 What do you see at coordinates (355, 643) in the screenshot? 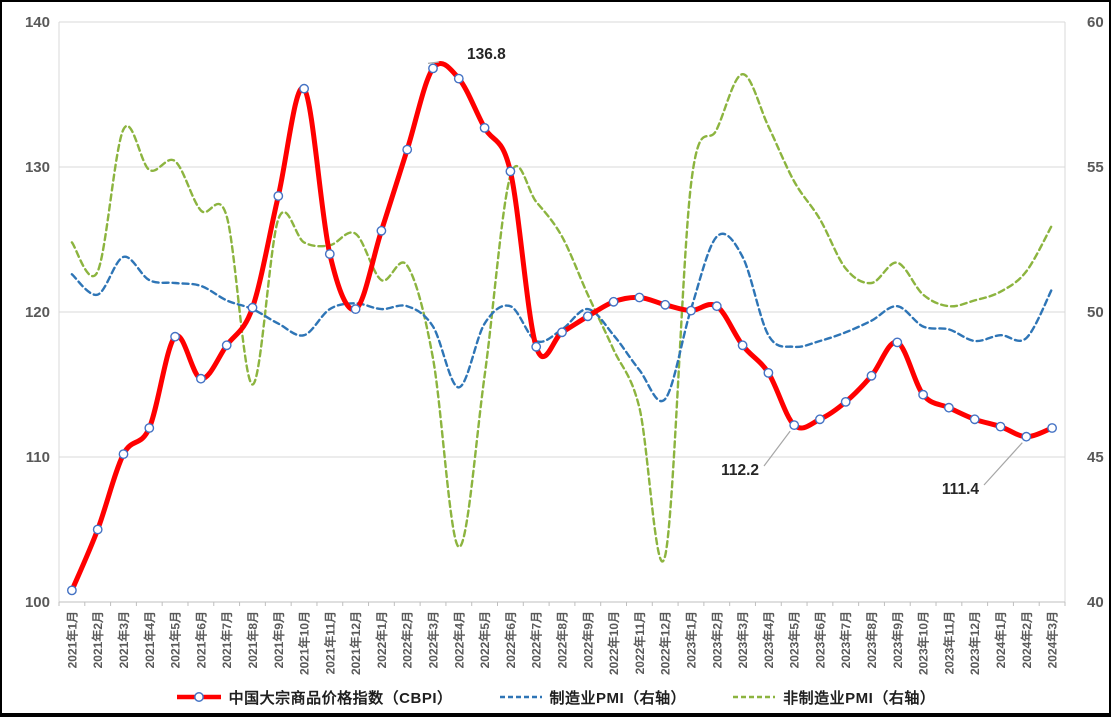
I see `x-axis-label: 2021年12月` at bounding box center [355, 643].